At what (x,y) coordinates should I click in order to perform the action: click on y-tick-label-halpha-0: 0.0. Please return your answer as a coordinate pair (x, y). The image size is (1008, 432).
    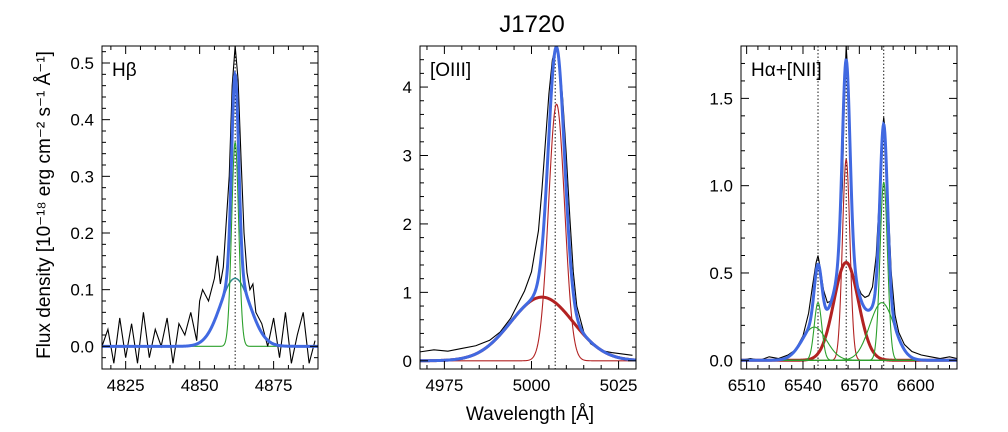
    Looking at the image, I should click on (721, 360).